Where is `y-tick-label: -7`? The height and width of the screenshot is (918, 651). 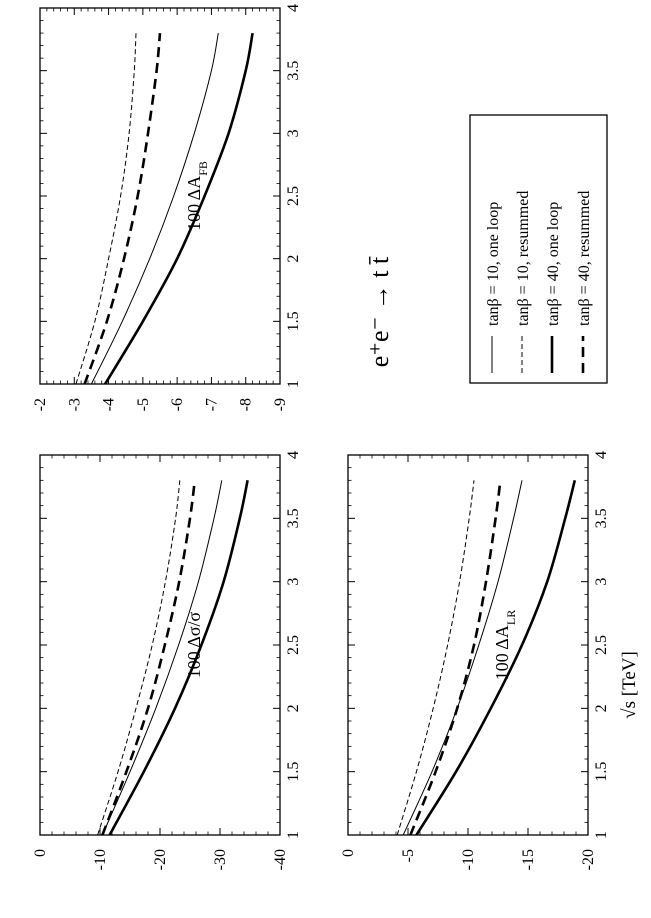 y-tick-label: -7 is located at coordinates (211, 404).